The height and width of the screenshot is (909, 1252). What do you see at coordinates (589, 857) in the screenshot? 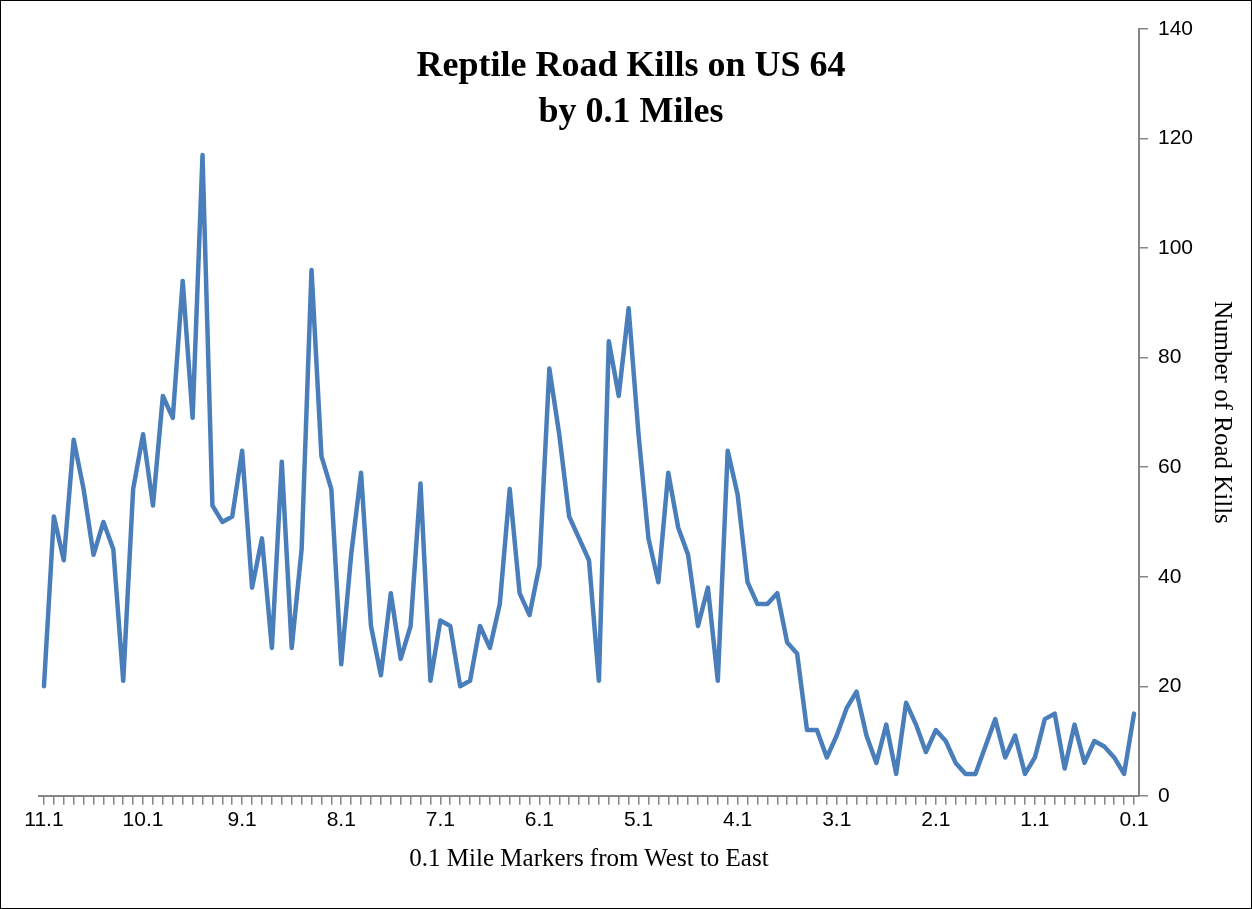
I see `x-axis-title: 0.1 Mile Markers from West to East` at bounding box center [589, 857].